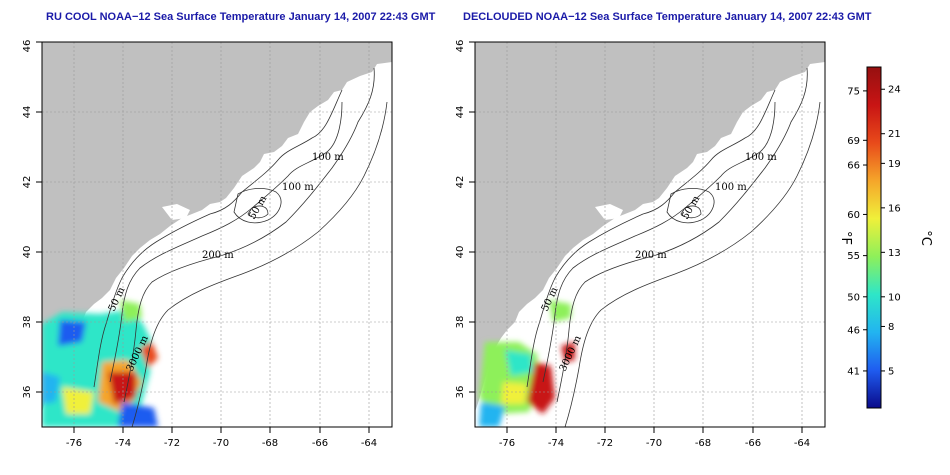 Image resolution: width=950 pixels, height=475 pixels. What do you see at coordinates (853, 141) in the screenshot?
I see `fahrenheit-tick-label: 69` at bounding box center [853, 141].